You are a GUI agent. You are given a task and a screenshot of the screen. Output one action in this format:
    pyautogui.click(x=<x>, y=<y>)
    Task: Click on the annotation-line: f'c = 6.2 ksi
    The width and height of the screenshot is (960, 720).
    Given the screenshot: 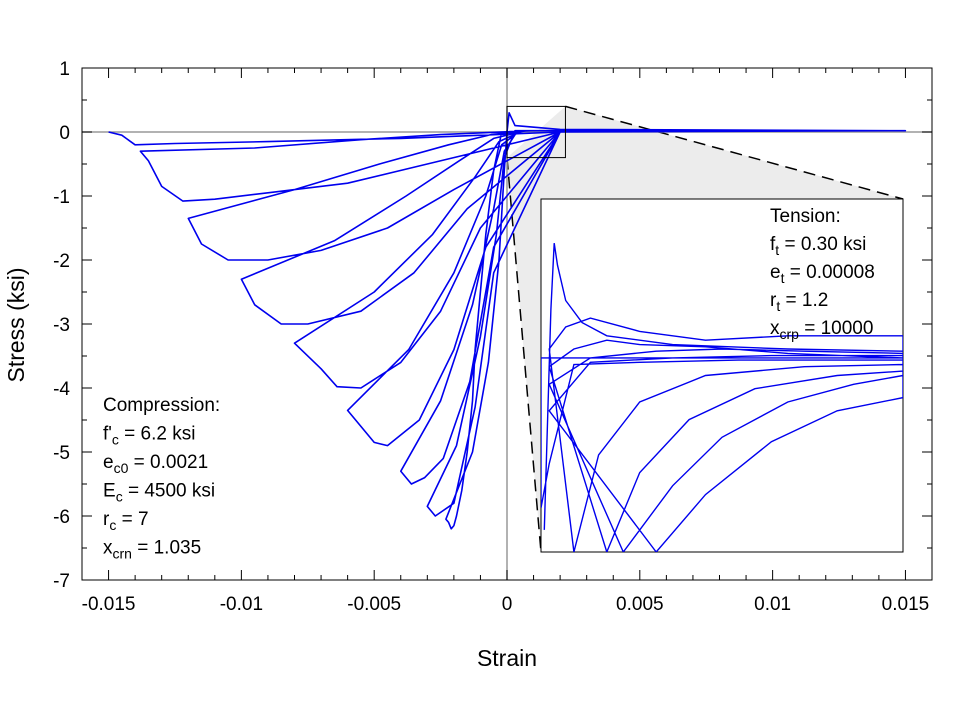 What is the action you would take?
    pyautogui.click(x=149, y=436)
    